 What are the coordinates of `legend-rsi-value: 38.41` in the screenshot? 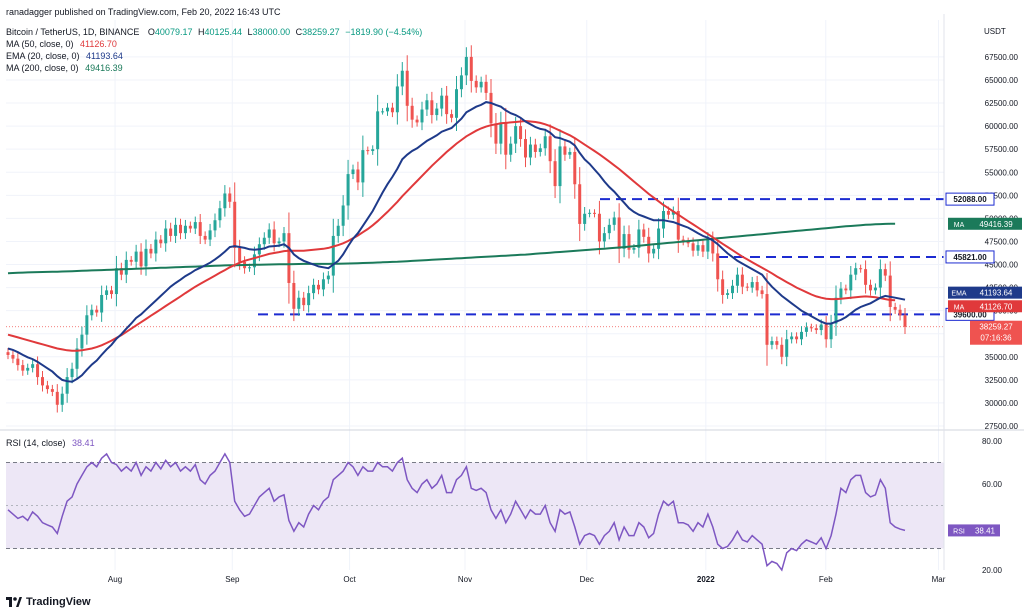 It's located at (83, 443).